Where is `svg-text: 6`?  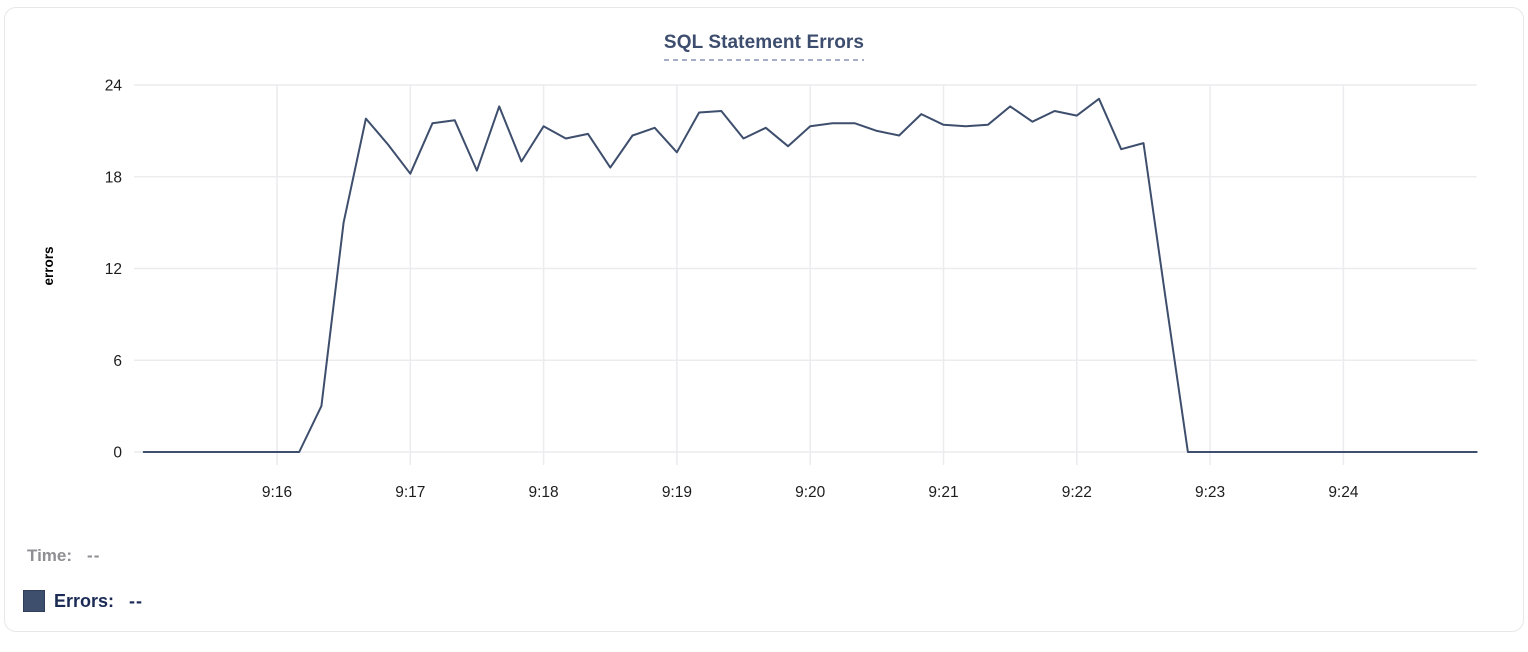 svg-text: 6 is located at coordinates (117, 361).